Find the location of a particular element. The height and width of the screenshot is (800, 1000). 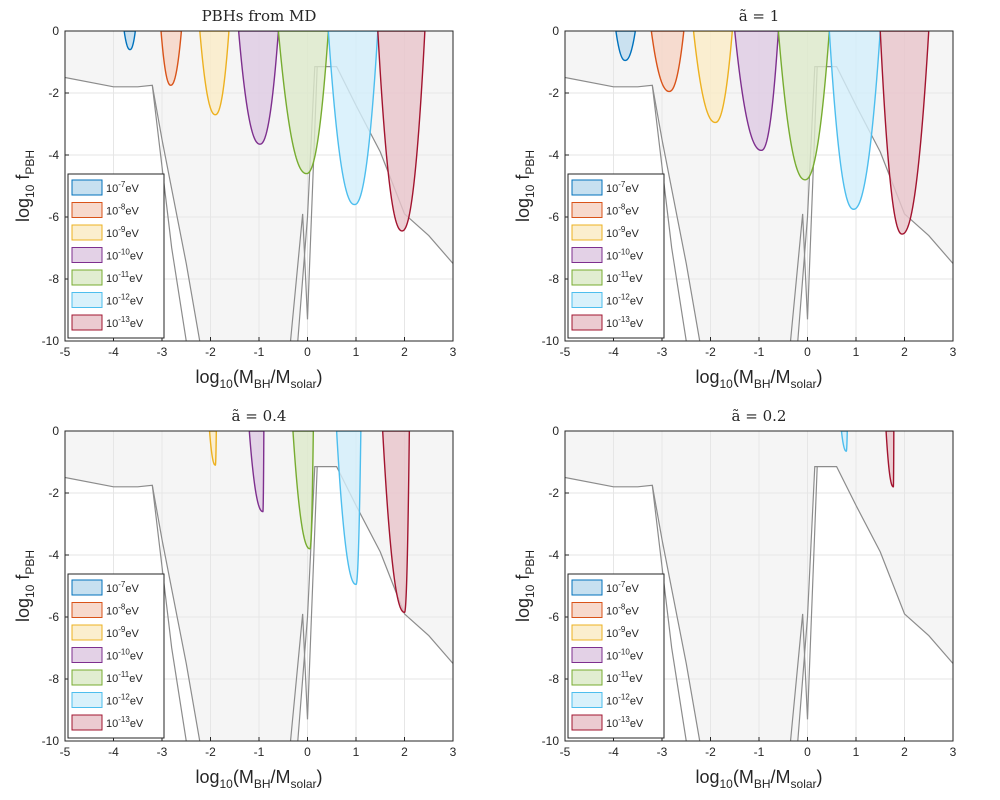

chart-title: ã = 0.2 is located at coordinates (759, 416).